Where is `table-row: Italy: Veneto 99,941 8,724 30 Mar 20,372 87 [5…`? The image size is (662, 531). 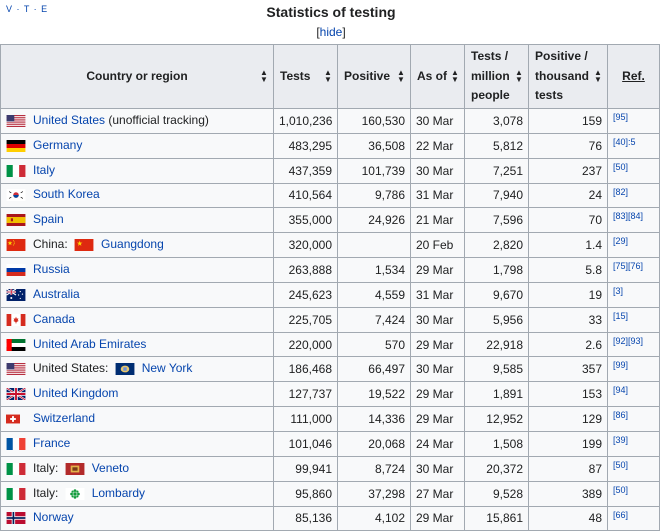
table-row: Italy: Veneto 99,941 8,724 30 Mar 20,372 87 [5… is located at coordinates (330, 468).